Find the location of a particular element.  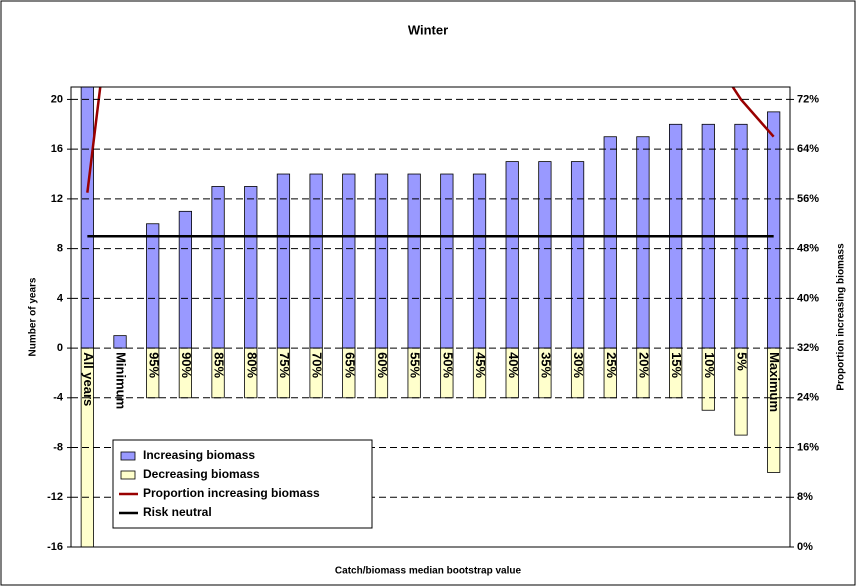

y2-axis-title: Proportion increasing biomass is located at coordinates (841, 317).